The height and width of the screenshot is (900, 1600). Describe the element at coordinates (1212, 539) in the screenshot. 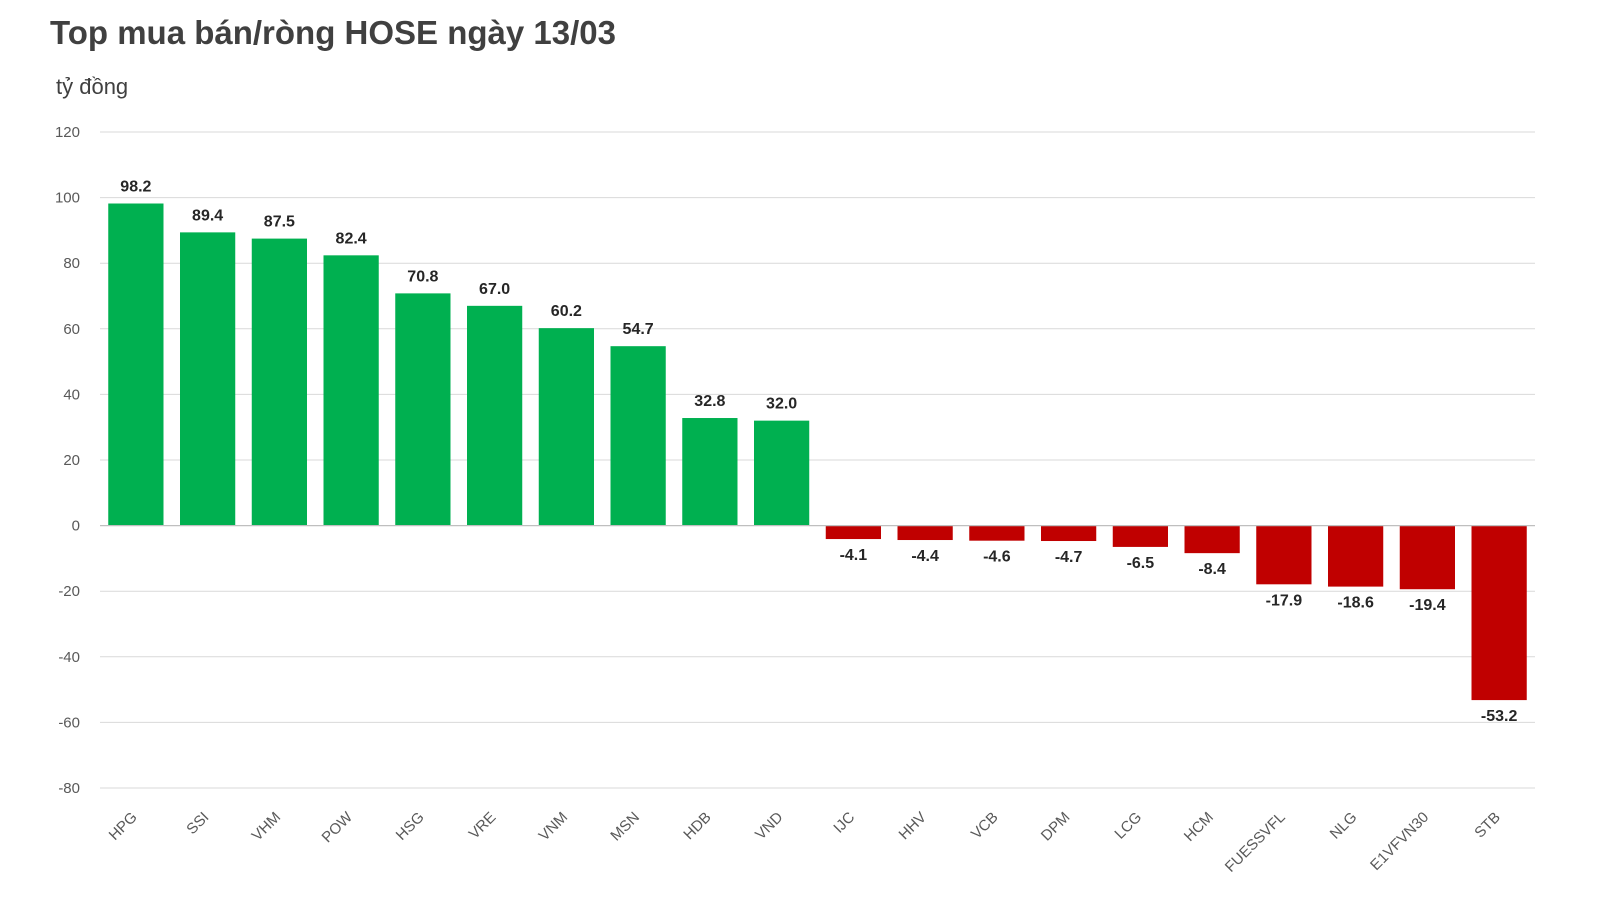

I see `bar-hcm` at that location.